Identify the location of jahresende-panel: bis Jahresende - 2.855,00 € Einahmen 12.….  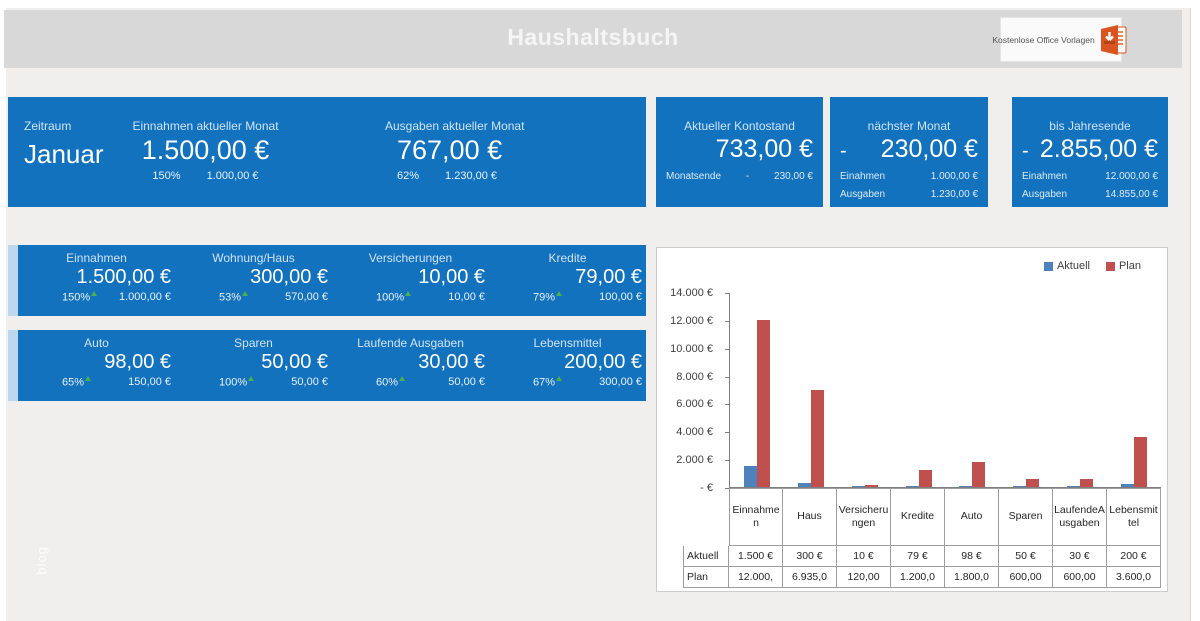
(1090, 152).